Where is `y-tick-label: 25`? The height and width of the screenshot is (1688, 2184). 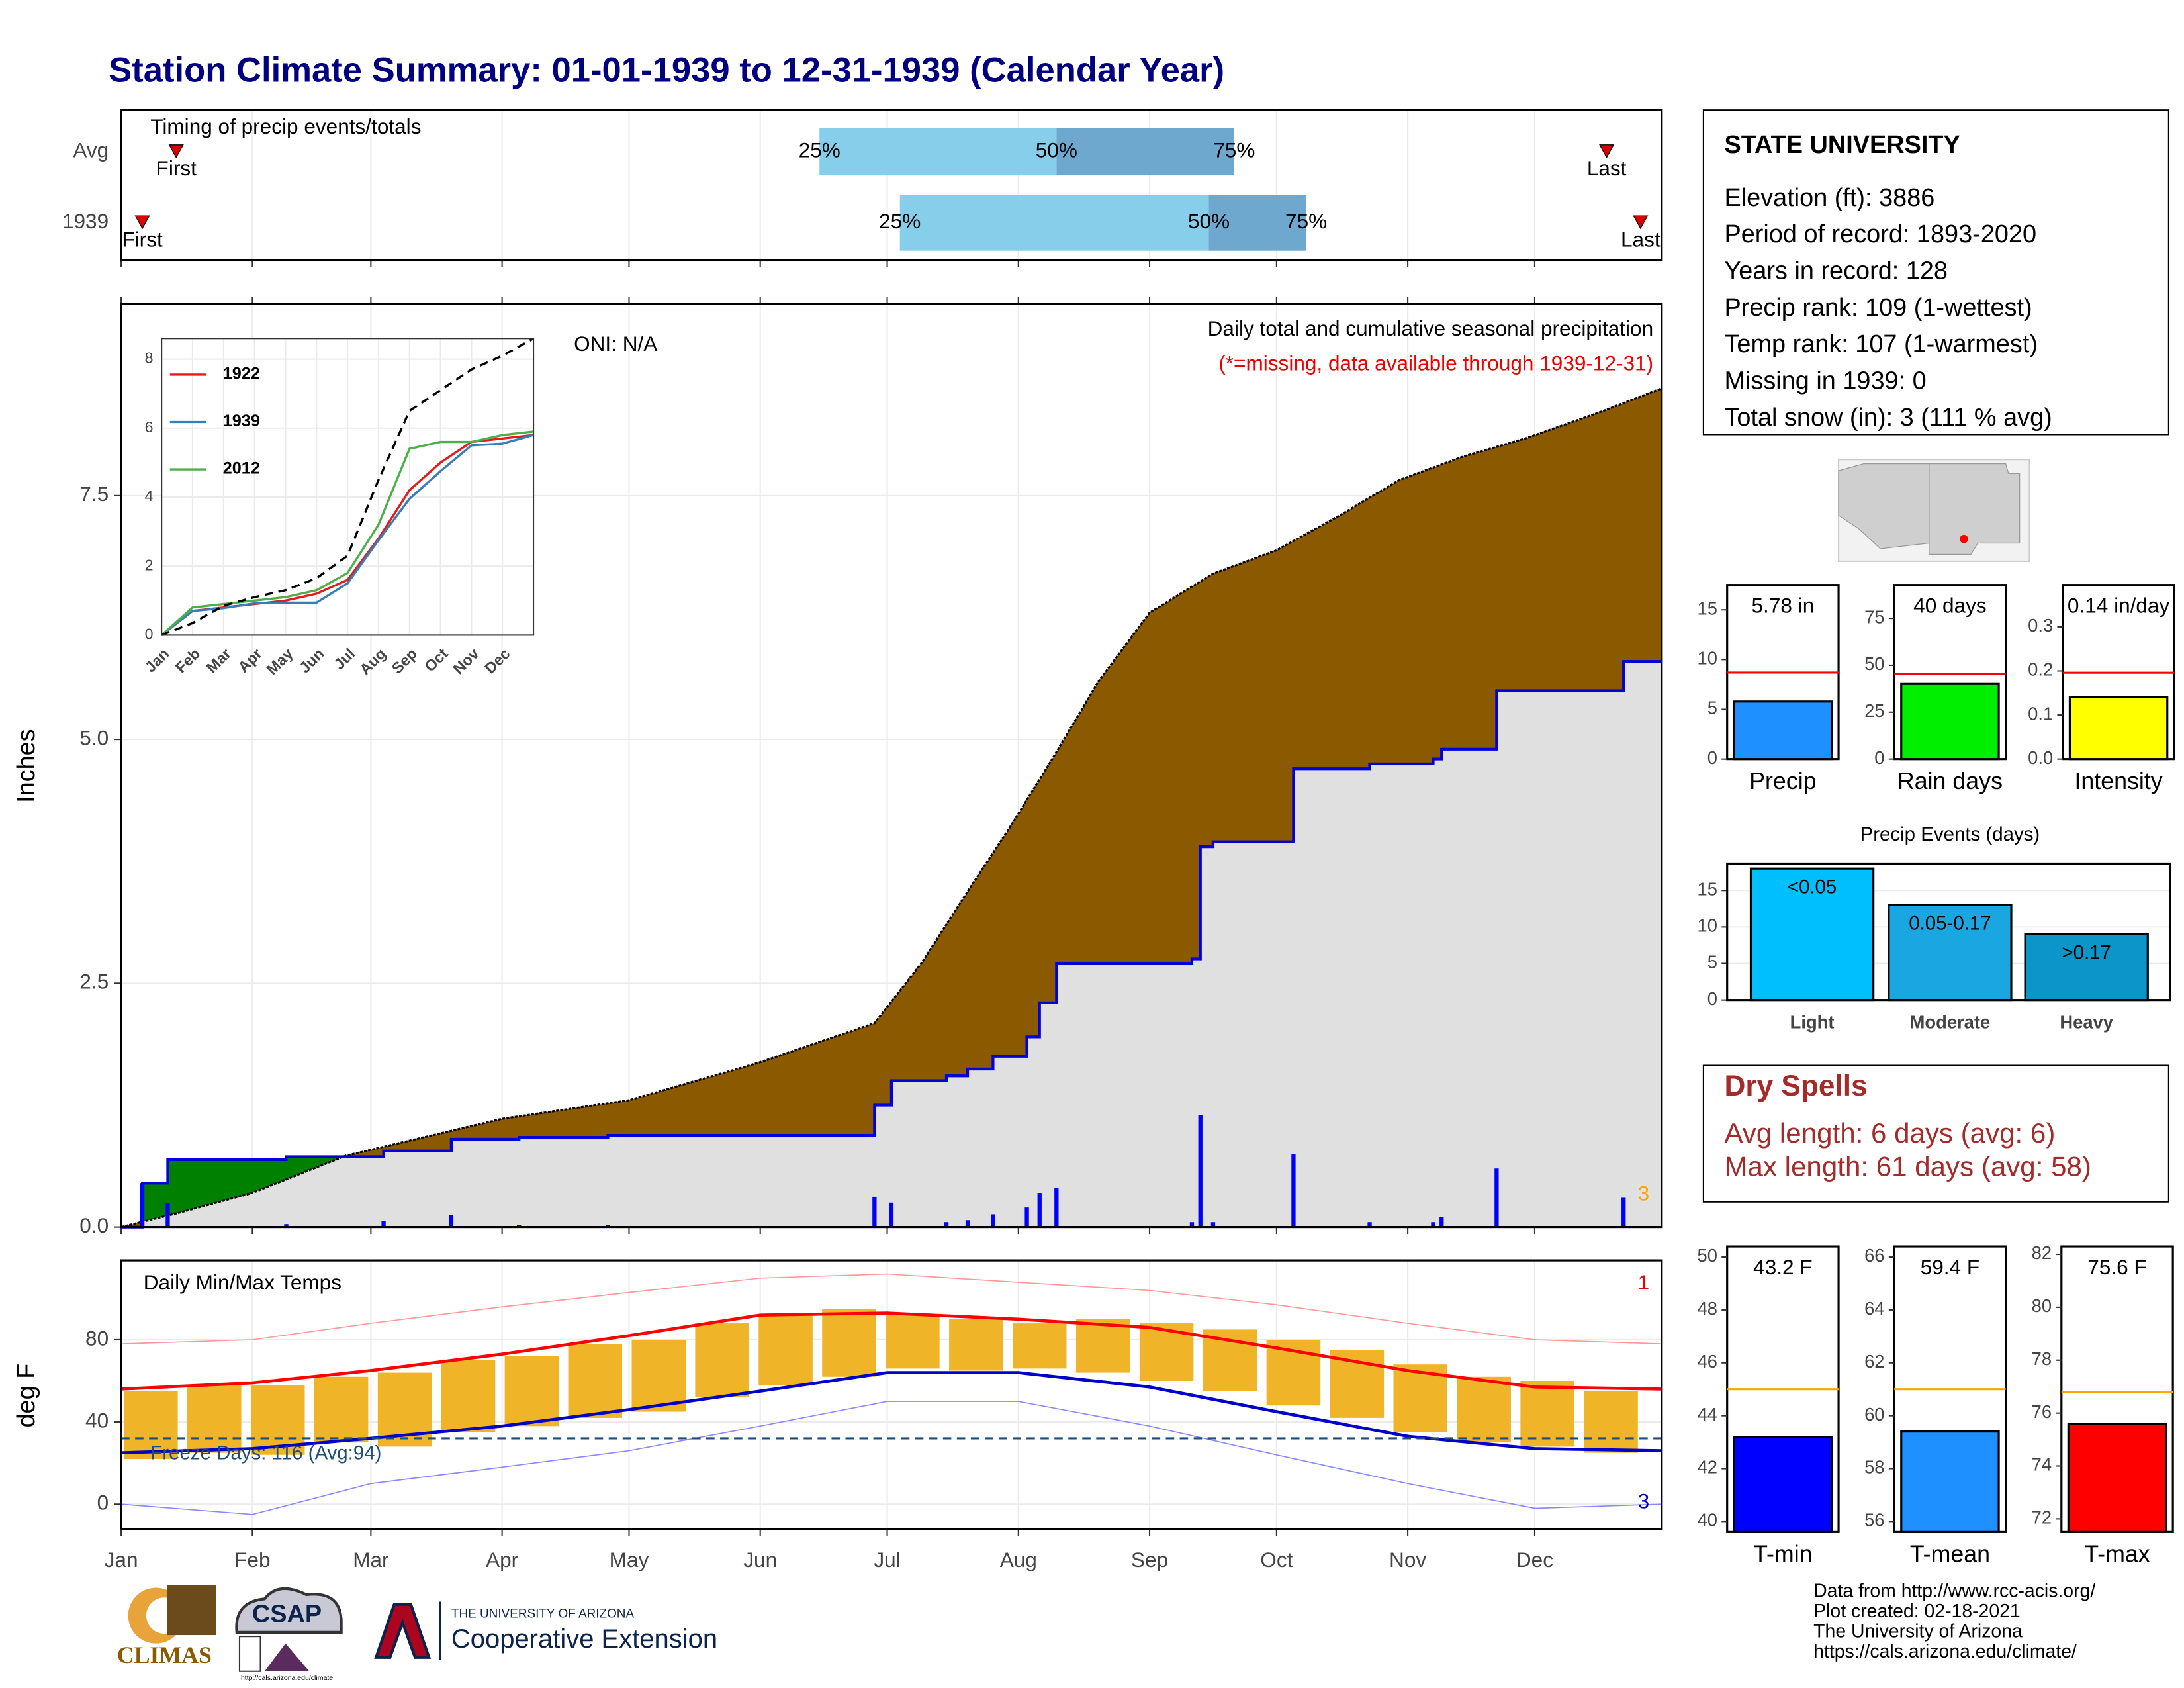 y-tick-label: 25 is located at coordinates (1874, 710).